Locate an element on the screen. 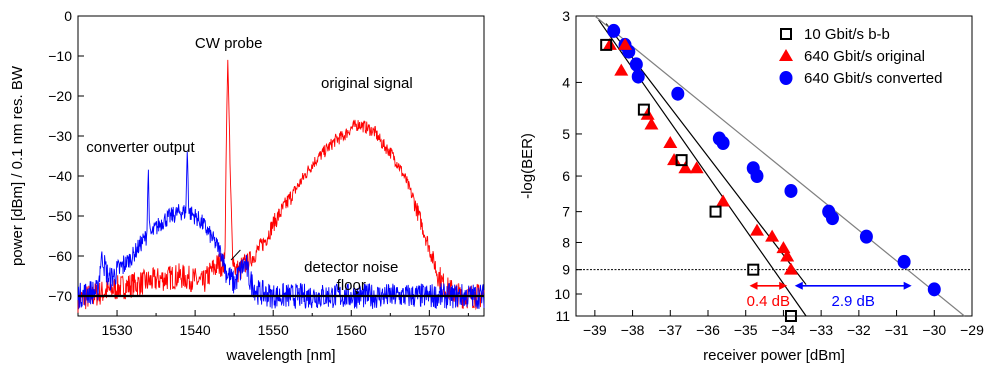  noise-arrow-line is located at coordinates (235, 255).